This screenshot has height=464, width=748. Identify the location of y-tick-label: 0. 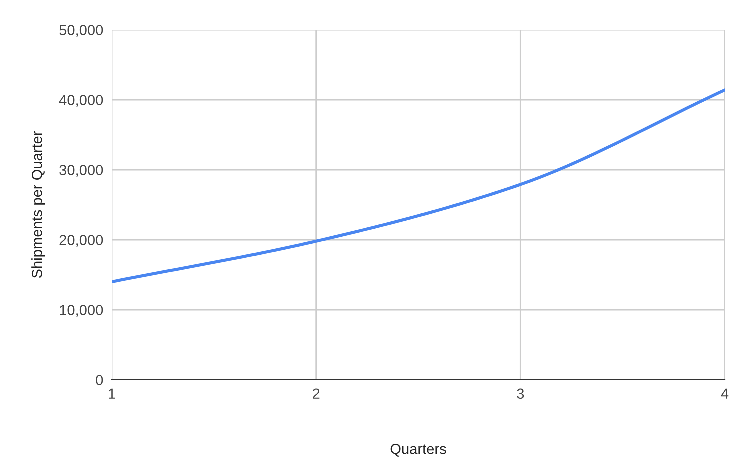
(100, 380).